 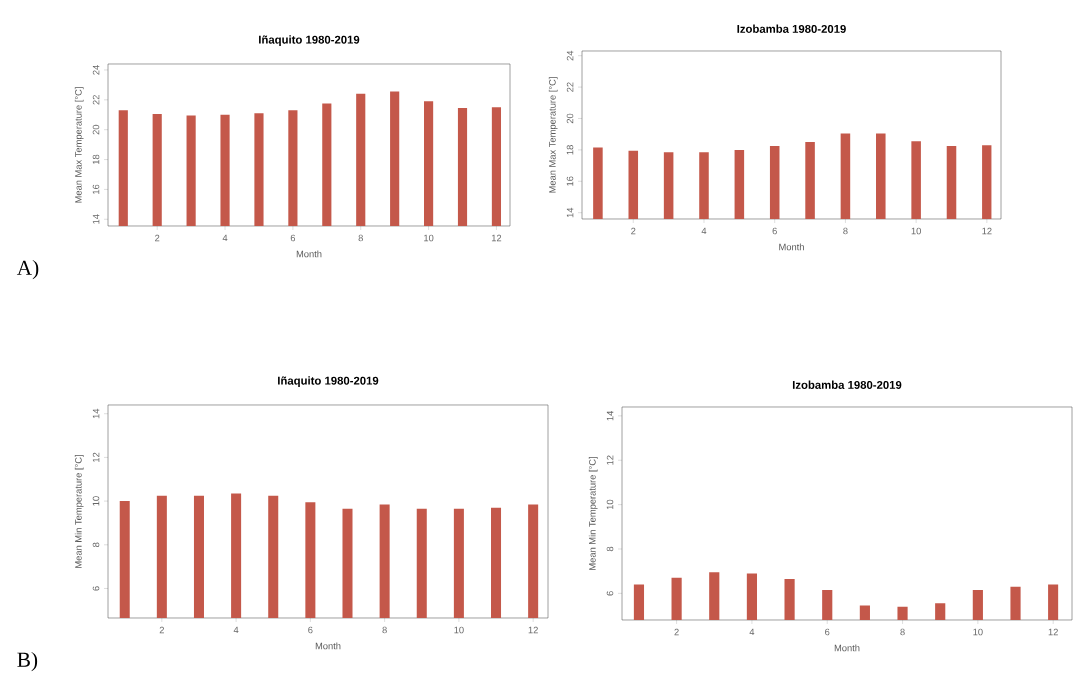 What do you see at coordinates (27, 269) in the screenshot?
I see `text: A)` at bounding box center [27, 269].